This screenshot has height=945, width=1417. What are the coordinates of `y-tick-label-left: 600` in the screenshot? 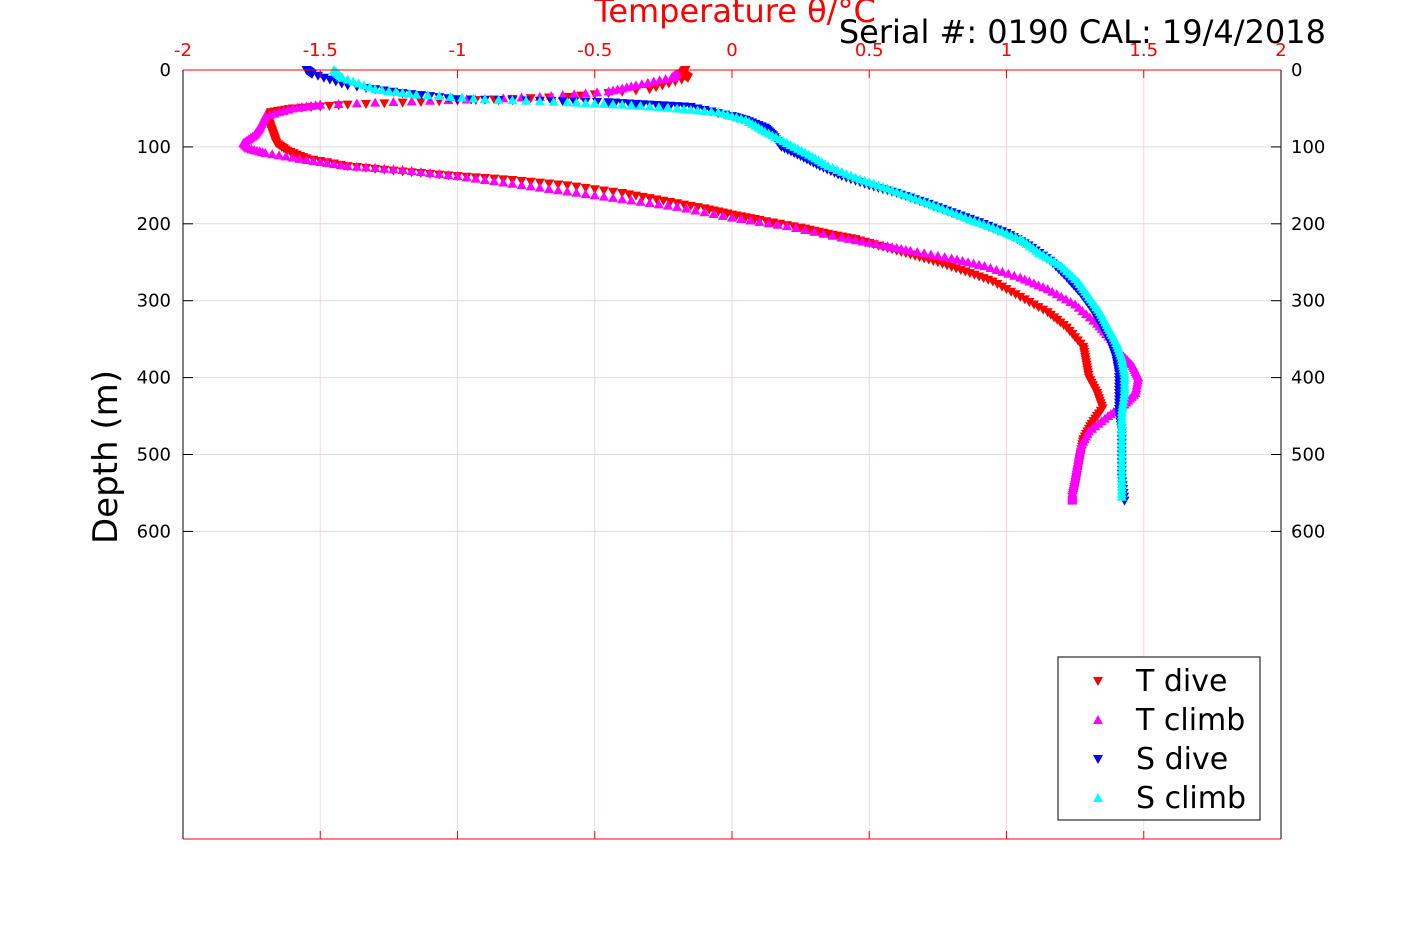 It's located at (154, 531).